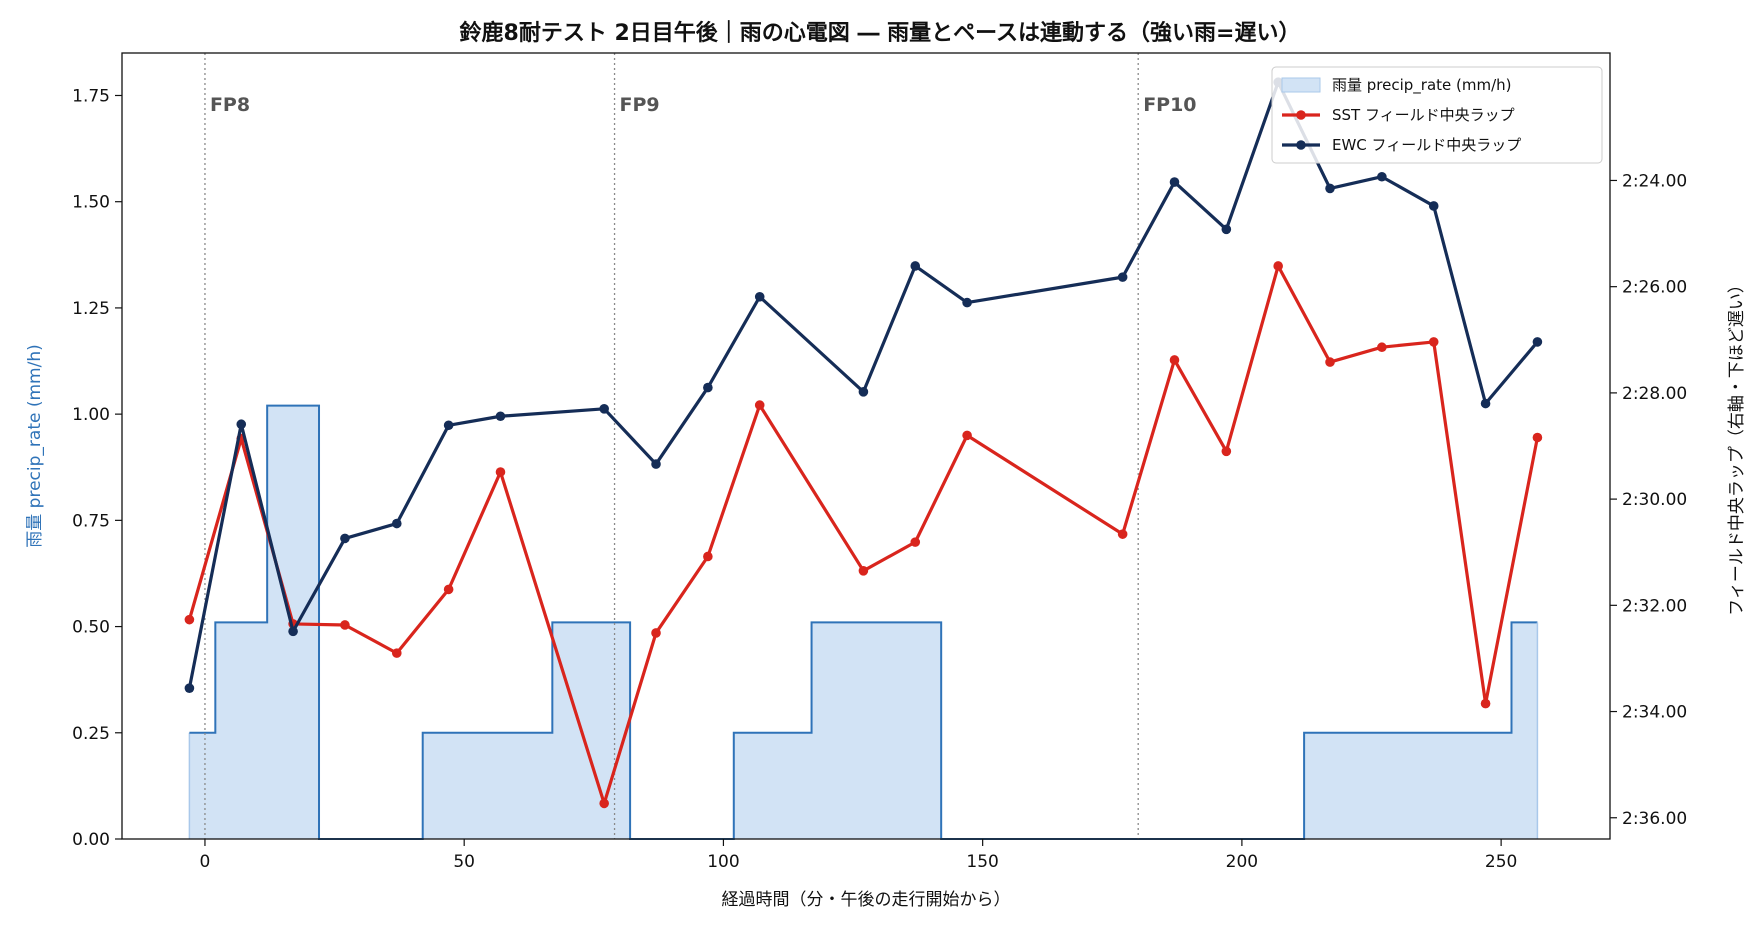 The image size is (1760, 928). What do you see at coordinates (91, 734) in the screenshot?
I see `y-left-tick-label: 0.25` at bounding box center [91, 734].